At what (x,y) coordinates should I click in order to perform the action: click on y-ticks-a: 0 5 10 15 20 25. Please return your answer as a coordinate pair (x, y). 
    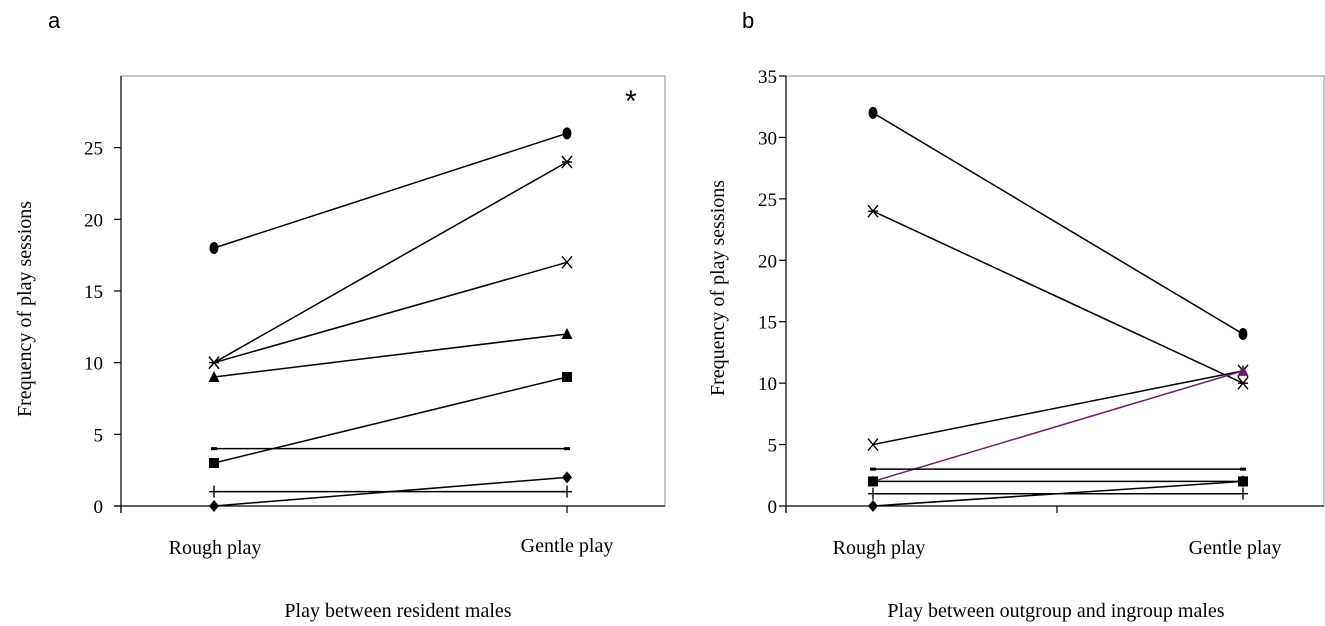
    Looking at the image, I should click on (102, 328).